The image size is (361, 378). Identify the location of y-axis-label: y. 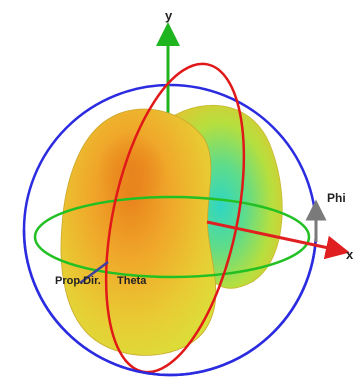
(169, 15).